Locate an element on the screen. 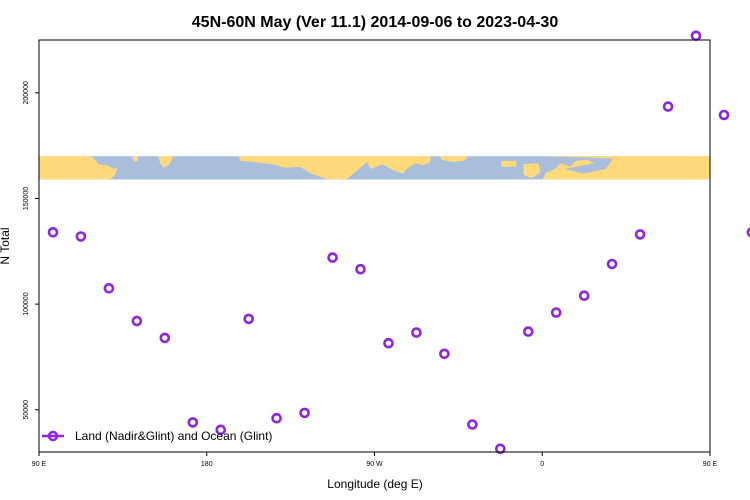 The image size is (750, 500). x-axis-label: Longitude (deg E) is located at coordinates (374, 484).